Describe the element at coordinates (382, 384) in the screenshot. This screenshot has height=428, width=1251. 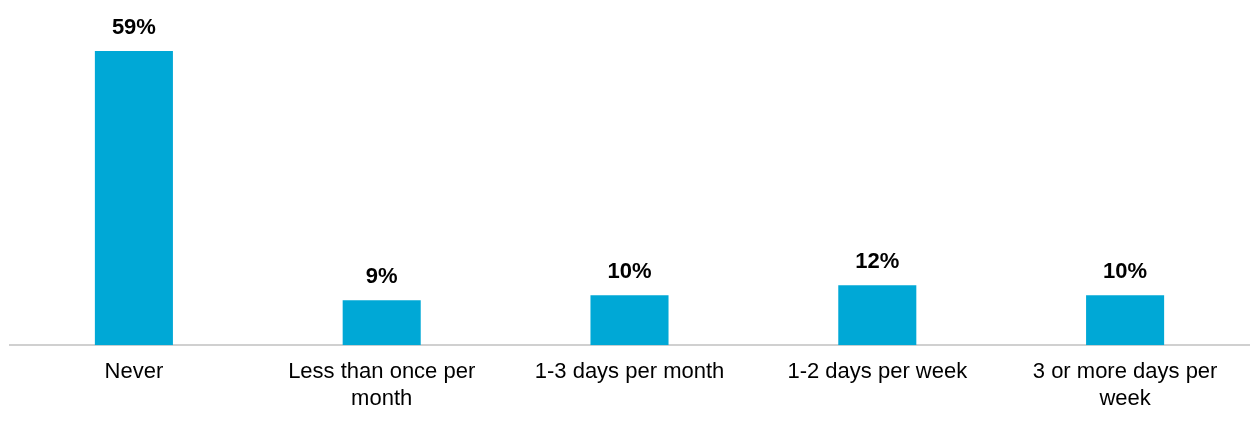
I see `x-tick-label: Less than once per month` at that location.